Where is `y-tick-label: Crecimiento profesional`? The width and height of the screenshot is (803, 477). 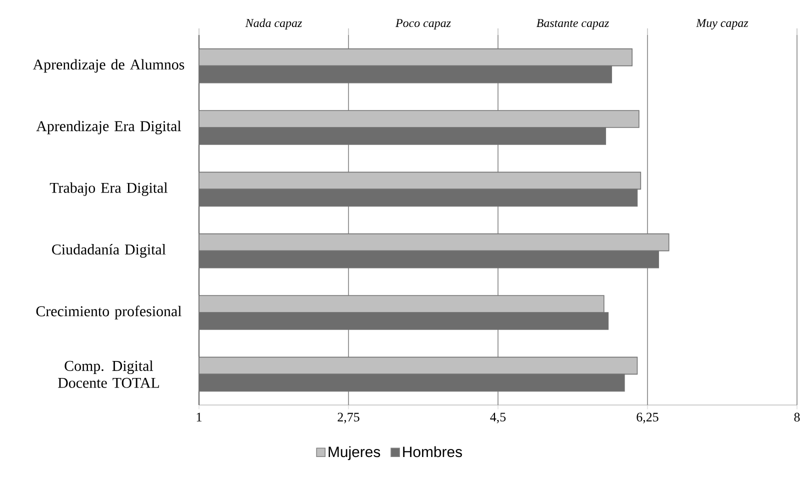
y-tick-label: Crecimiento profesional is located at coordinates (109, 313).